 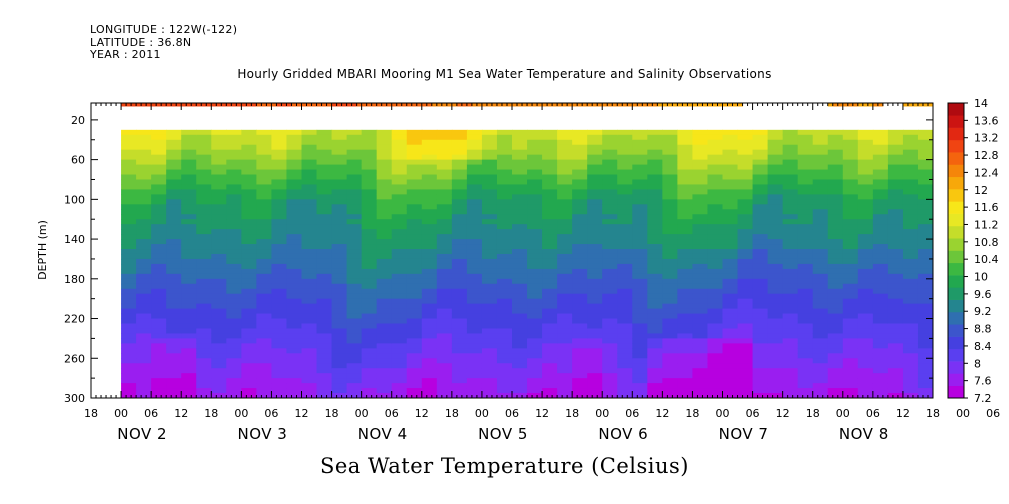 What do you see at coordinates (956, 367) in the screenshot?
I see `colorbar-band` at bounding box center [956, 367].